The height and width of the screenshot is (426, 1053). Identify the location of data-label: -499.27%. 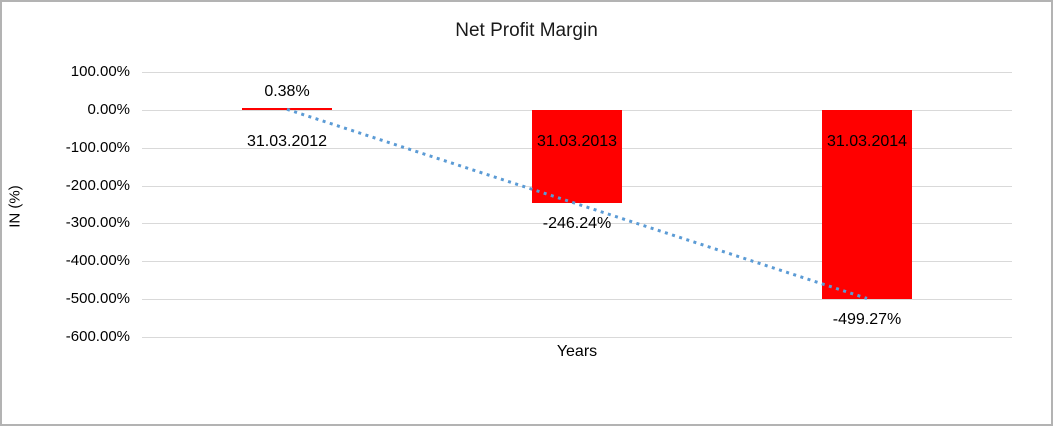
(867, 319).